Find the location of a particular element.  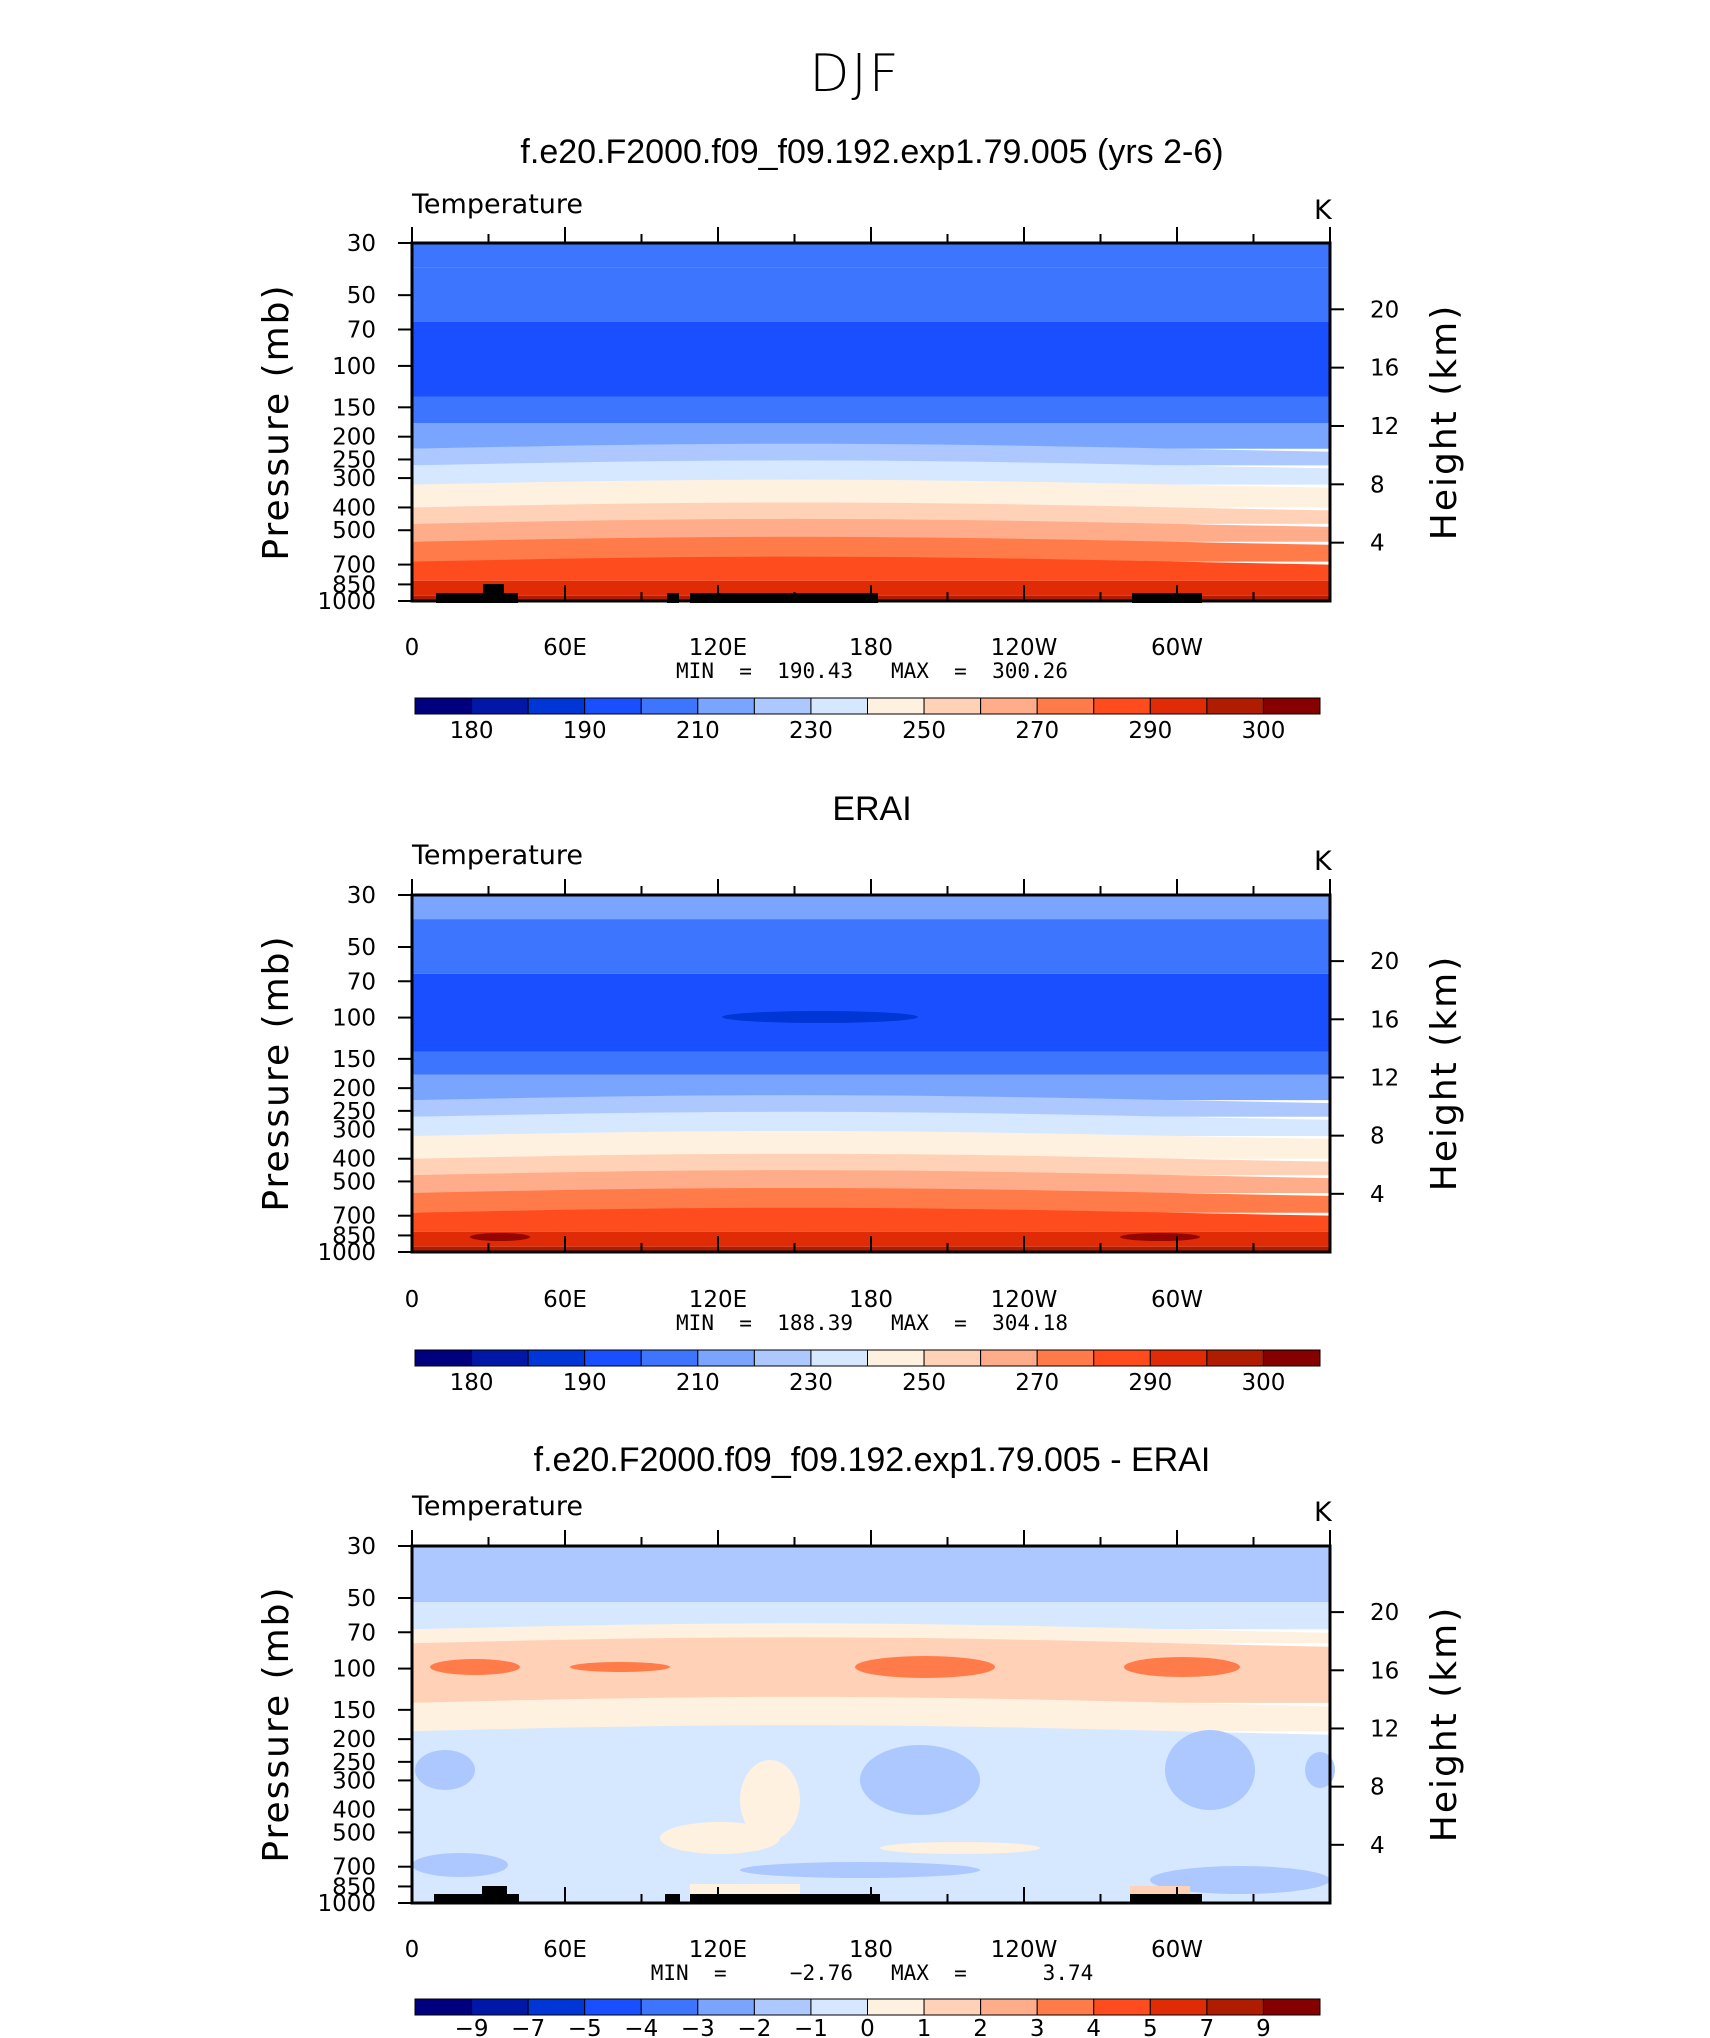

y2-tick-label: 16 is located at coordinates (1384, 369).